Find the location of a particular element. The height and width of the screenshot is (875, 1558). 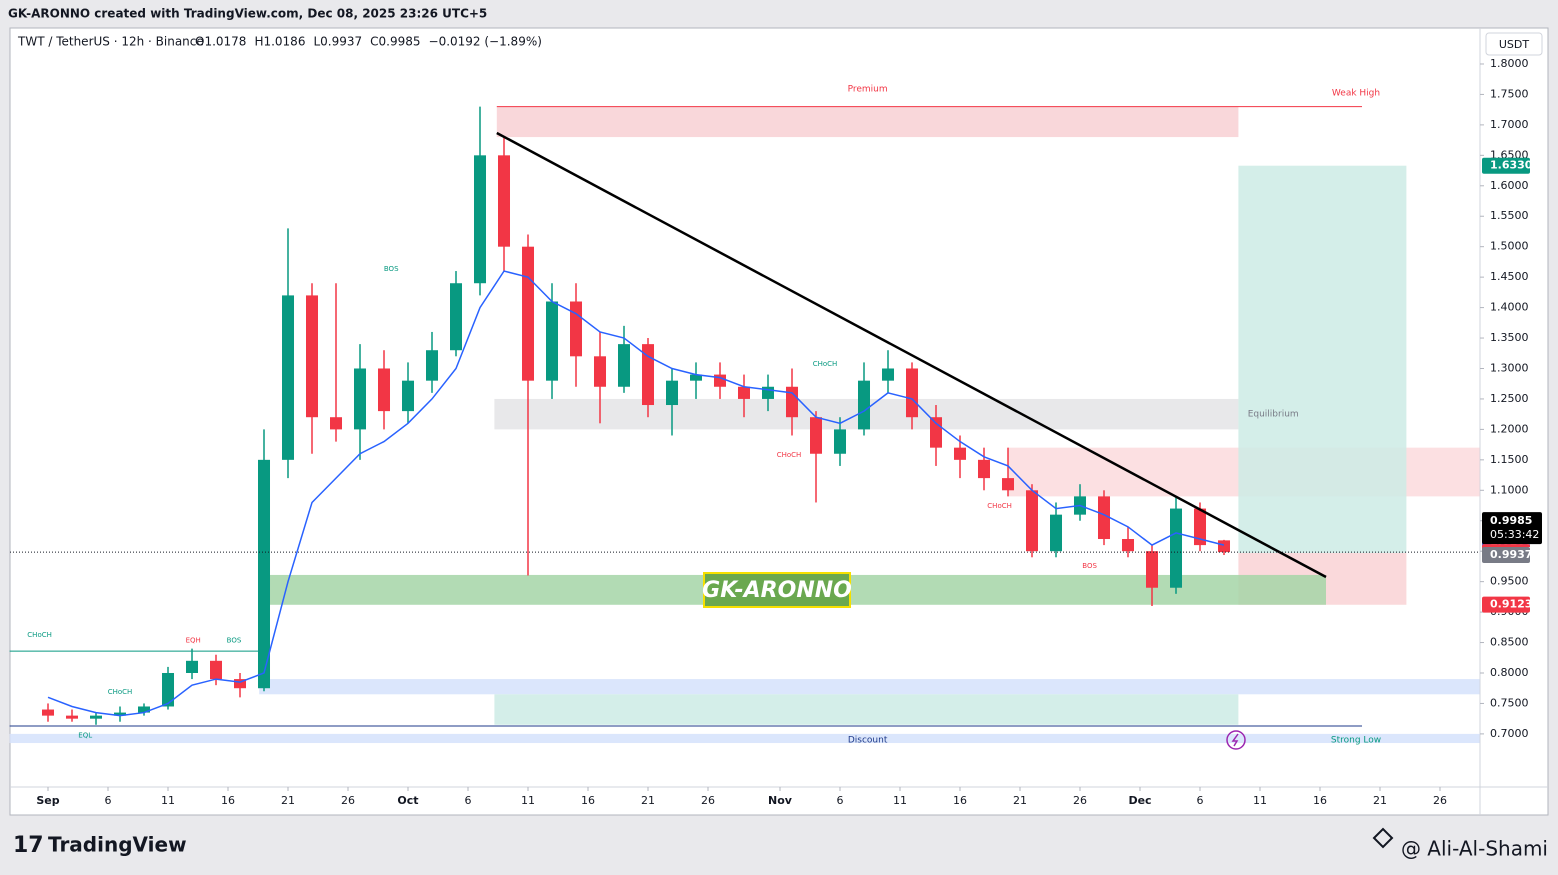

price-label: 0.9985 is located at coordinates (1511, 520).